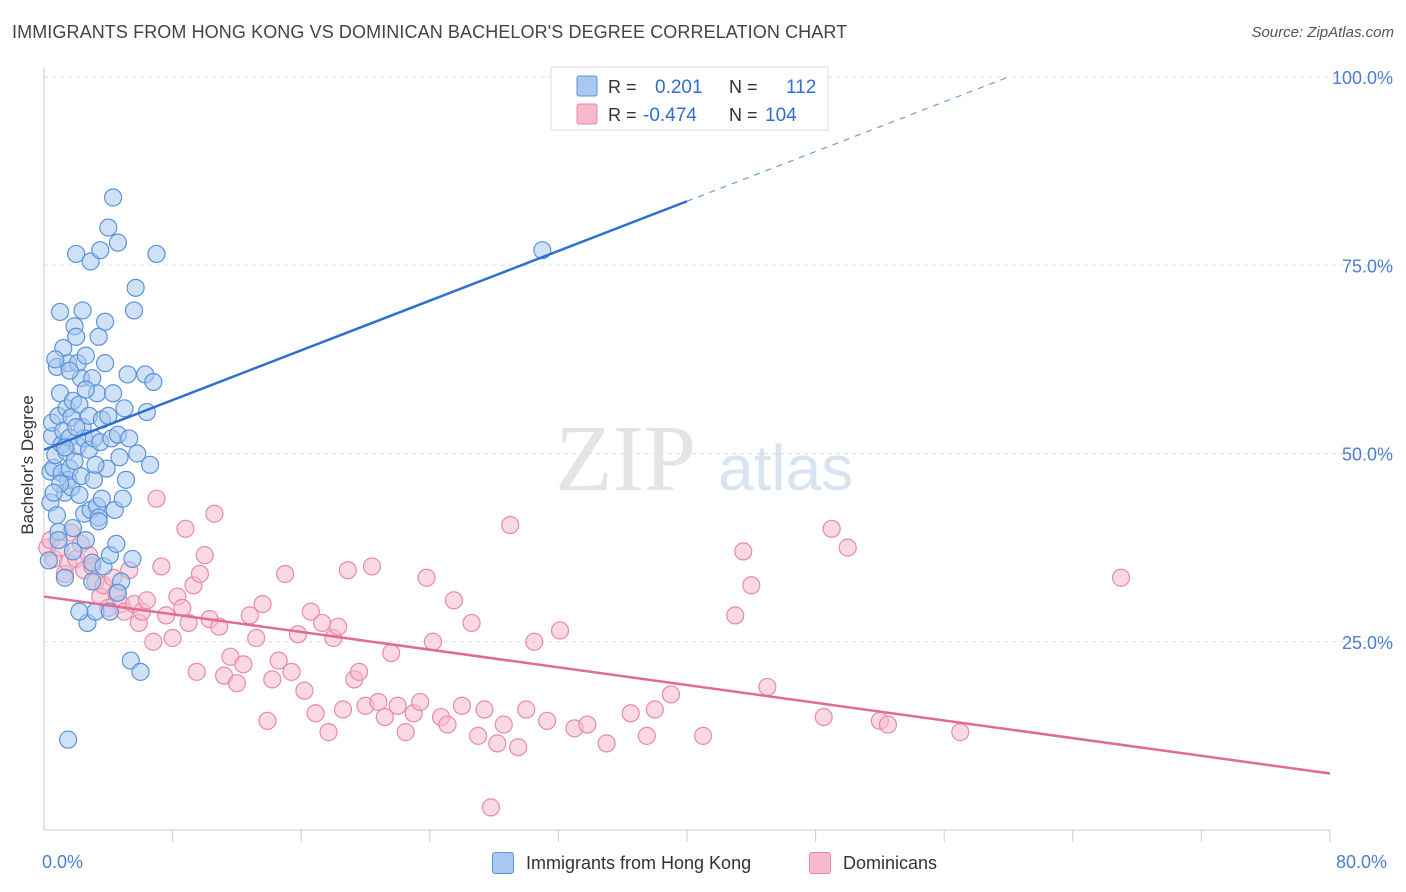 Image resolution: width=1406 pixels, height=892 pixels. What do you see at coordinates (1367, 643) in the screenshot?
I see `y-tick-label: 25.0%` at bounding box center [1367, 643].